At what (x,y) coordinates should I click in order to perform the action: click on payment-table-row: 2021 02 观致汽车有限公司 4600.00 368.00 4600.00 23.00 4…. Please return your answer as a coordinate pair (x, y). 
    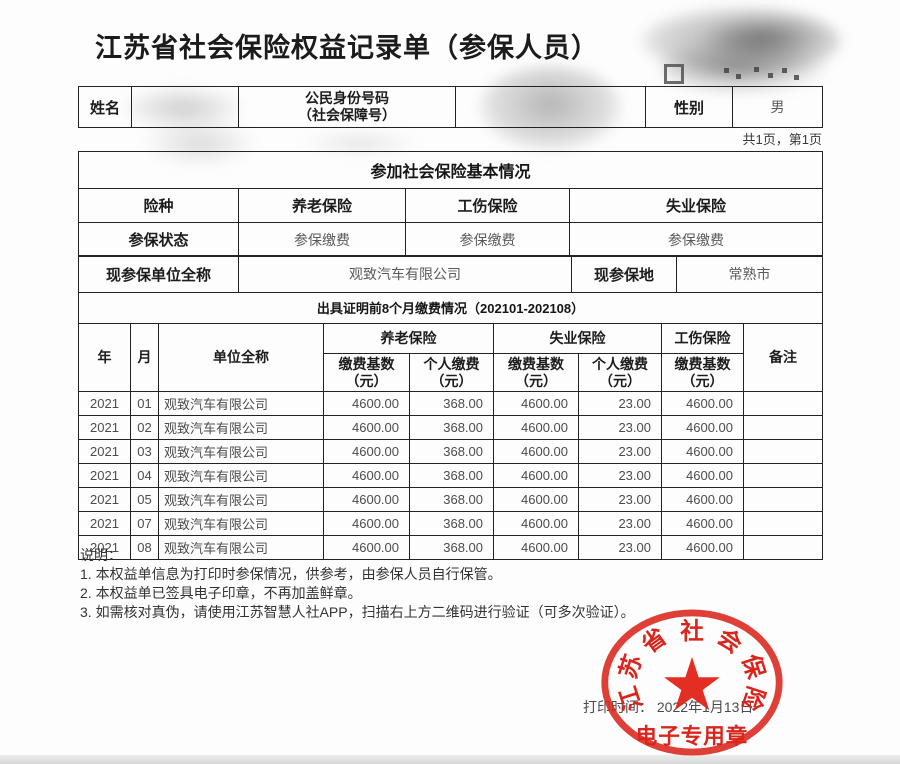
    Looking at the image, I should click on (450, 428).